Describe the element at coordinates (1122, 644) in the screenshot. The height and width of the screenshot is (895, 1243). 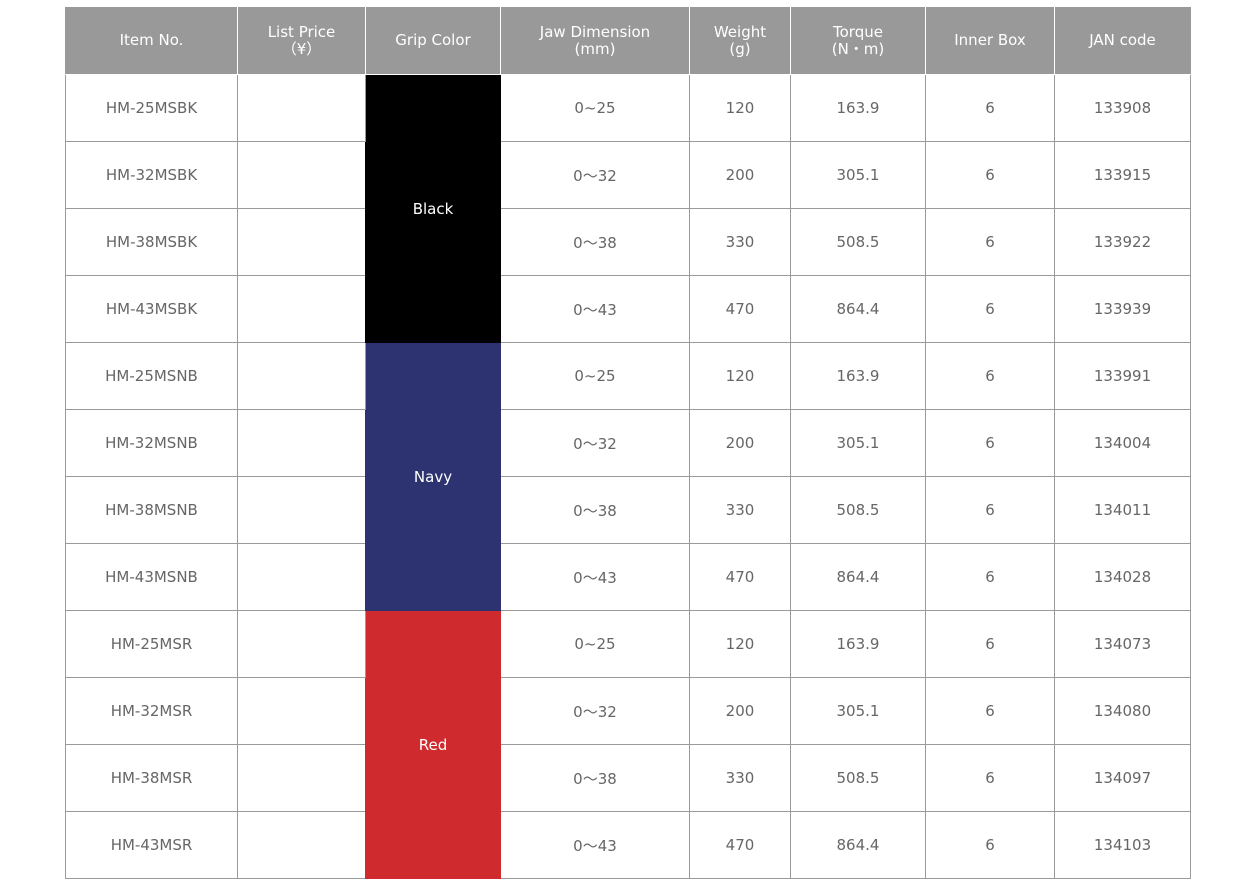
I see `jan-code-cell: 134073` at that location.